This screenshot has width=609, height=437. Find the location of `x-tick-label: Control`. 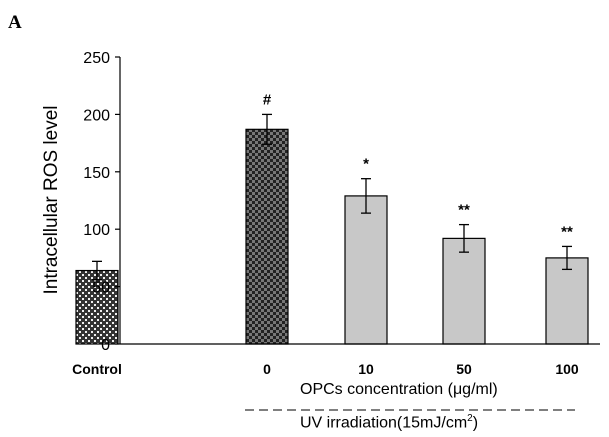

x-tick-label: Control is located at coordinates (97, 369).